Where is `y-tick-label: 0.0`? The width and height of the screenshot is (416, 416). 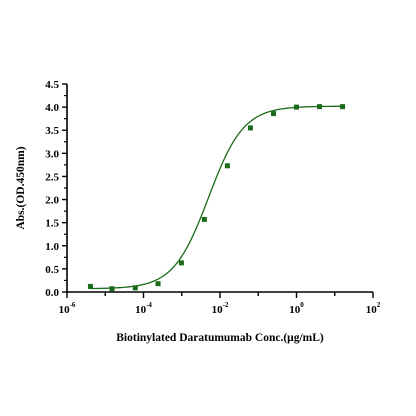
y-tick-label: 0.0 is located at coordinates (52, 293).